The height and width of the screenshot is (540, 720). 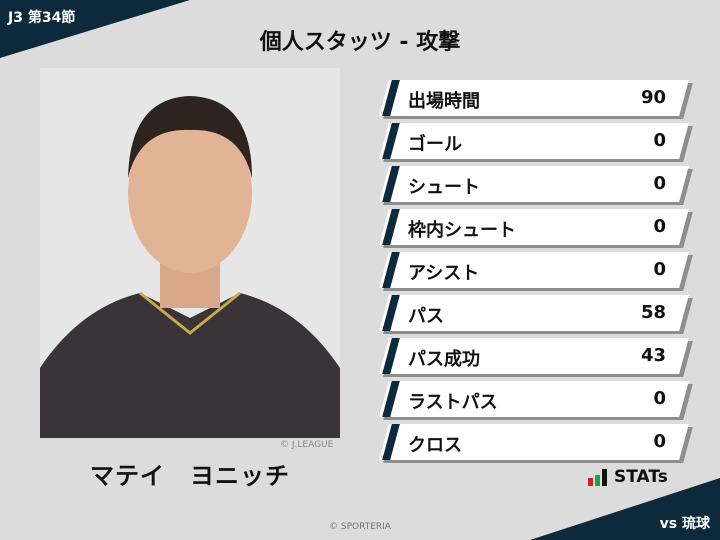 What do you see at coordinates (684, 524) in the screenshot?
I see `opponent-label: vs 琉球` at bounding box center [684, 524].